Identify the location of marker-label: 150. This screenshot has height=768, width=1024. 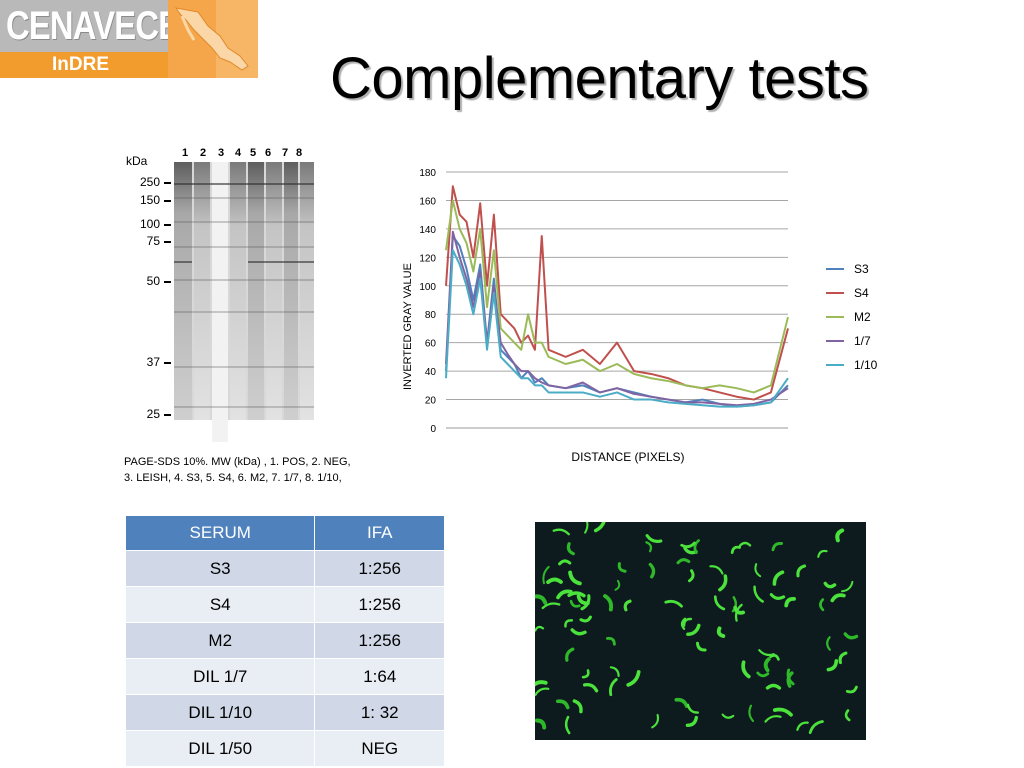
(149, 200).